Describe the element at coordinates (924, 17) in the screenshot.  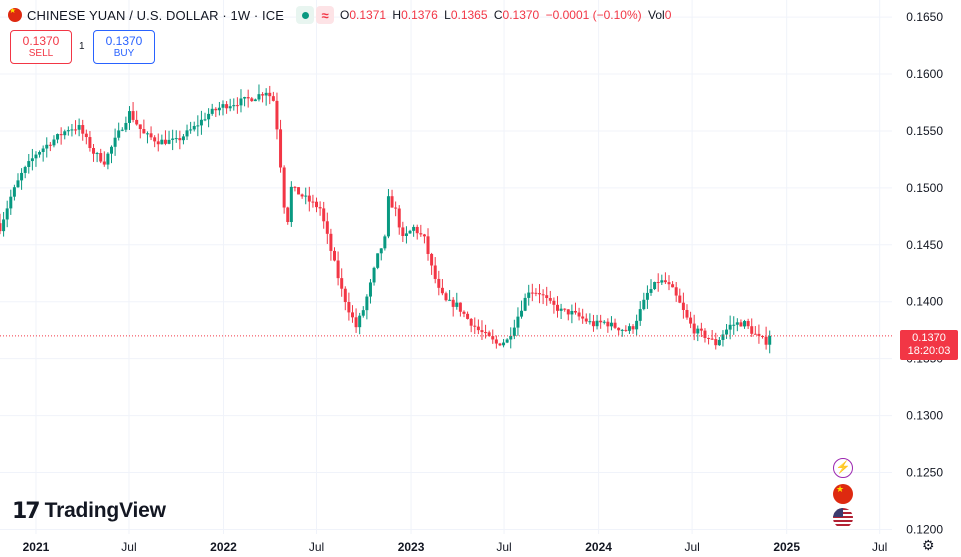
I see `y-tick-label: 0.1650` at that location.